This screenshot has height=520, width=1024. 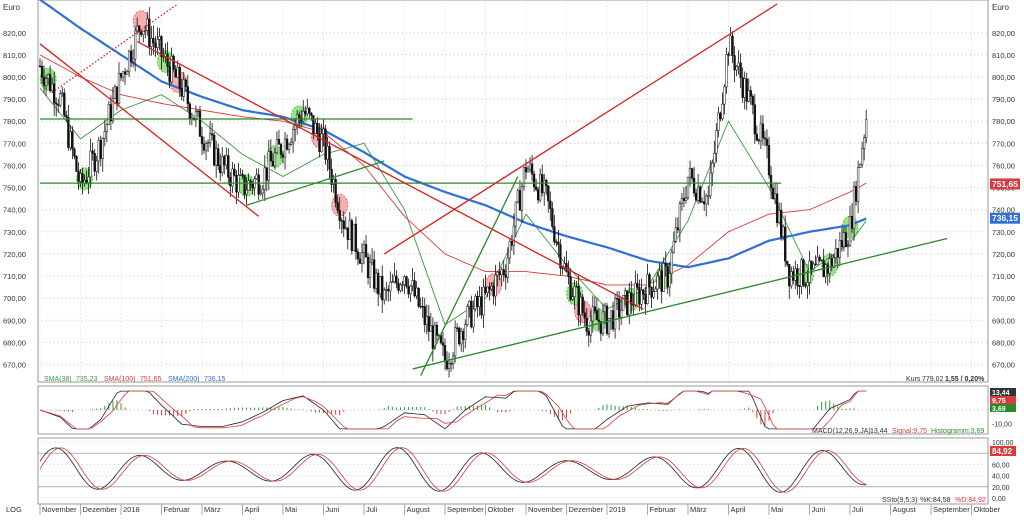 I want to click on price-tick-label-left: 780,00, so click(x=14, y=121).